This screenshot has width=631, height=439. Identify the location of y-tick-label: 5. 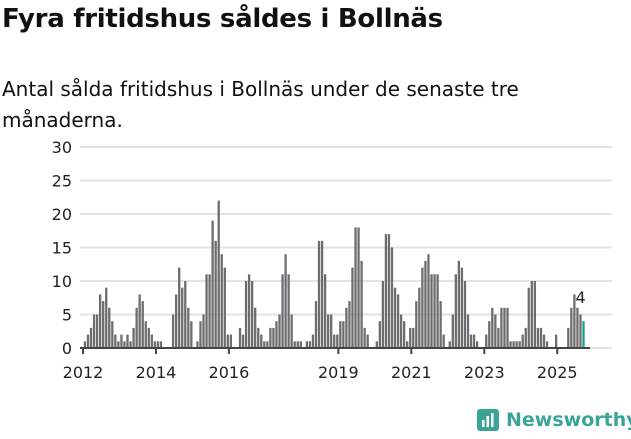
(67, 315).